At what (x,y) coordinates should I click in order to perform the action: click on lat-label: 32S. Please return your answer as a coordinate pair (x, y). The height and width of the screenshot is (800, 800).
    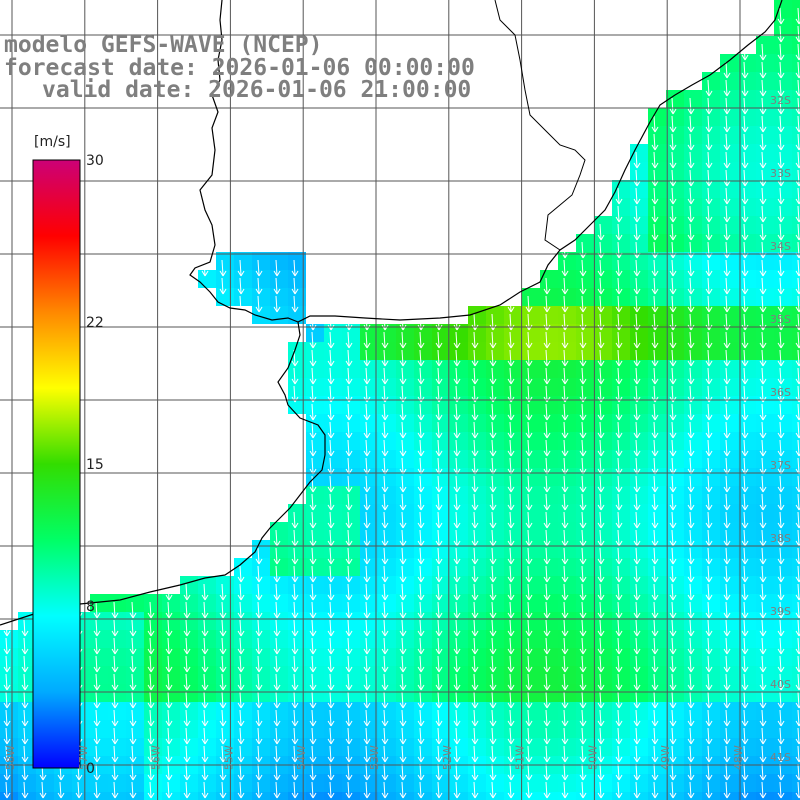
    Looking at the image, I should click on (780, 100).